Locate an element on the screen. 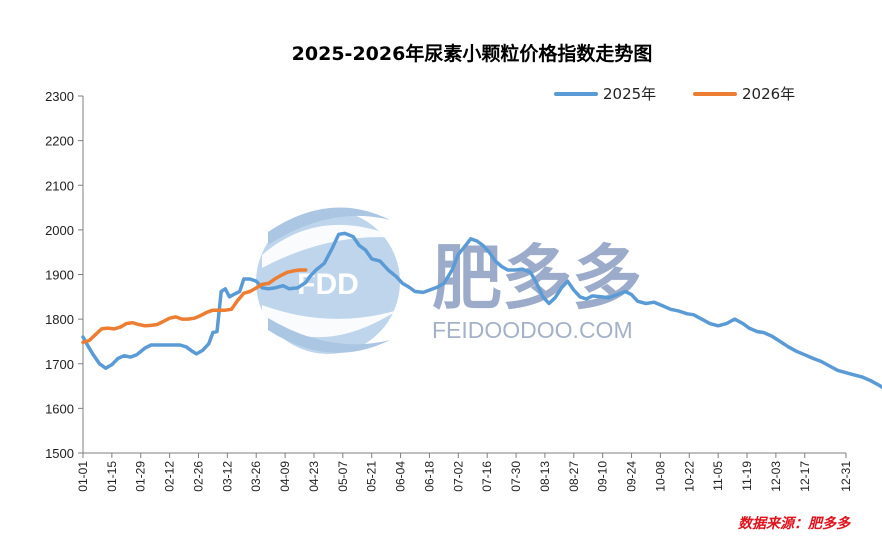  x-tick-label: 12-31 is located at coordinates (846, 476).